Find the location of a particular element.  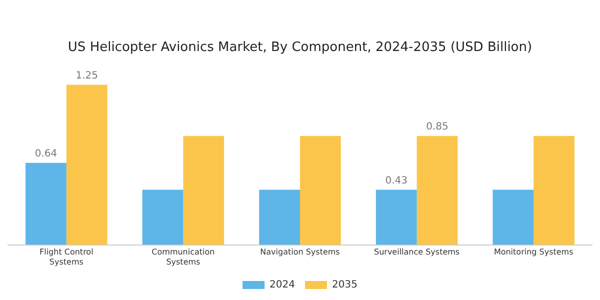

data-label: 0.64 is located at coordinates (46, 154).